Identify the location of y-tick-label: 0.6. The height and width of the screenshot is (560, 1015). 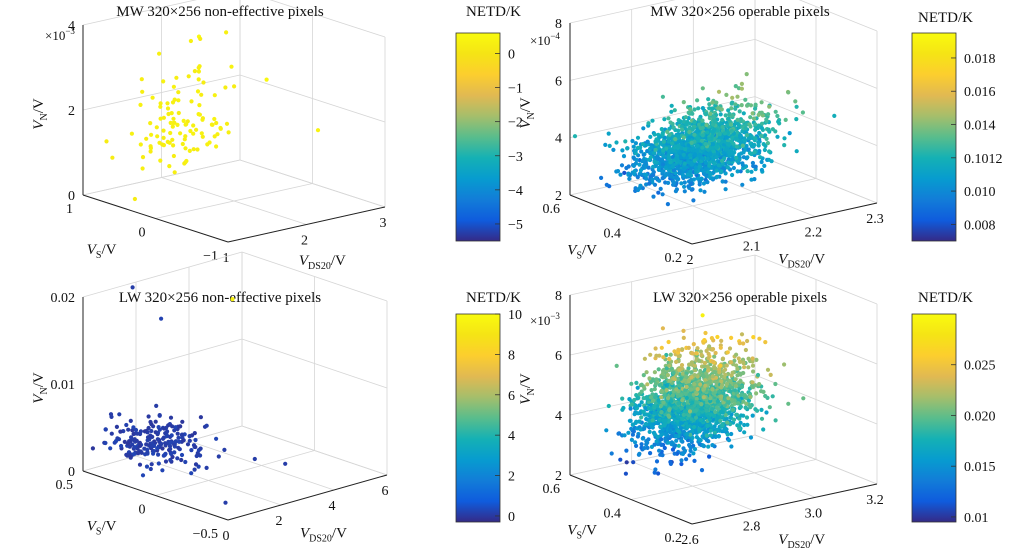
(552, 209).